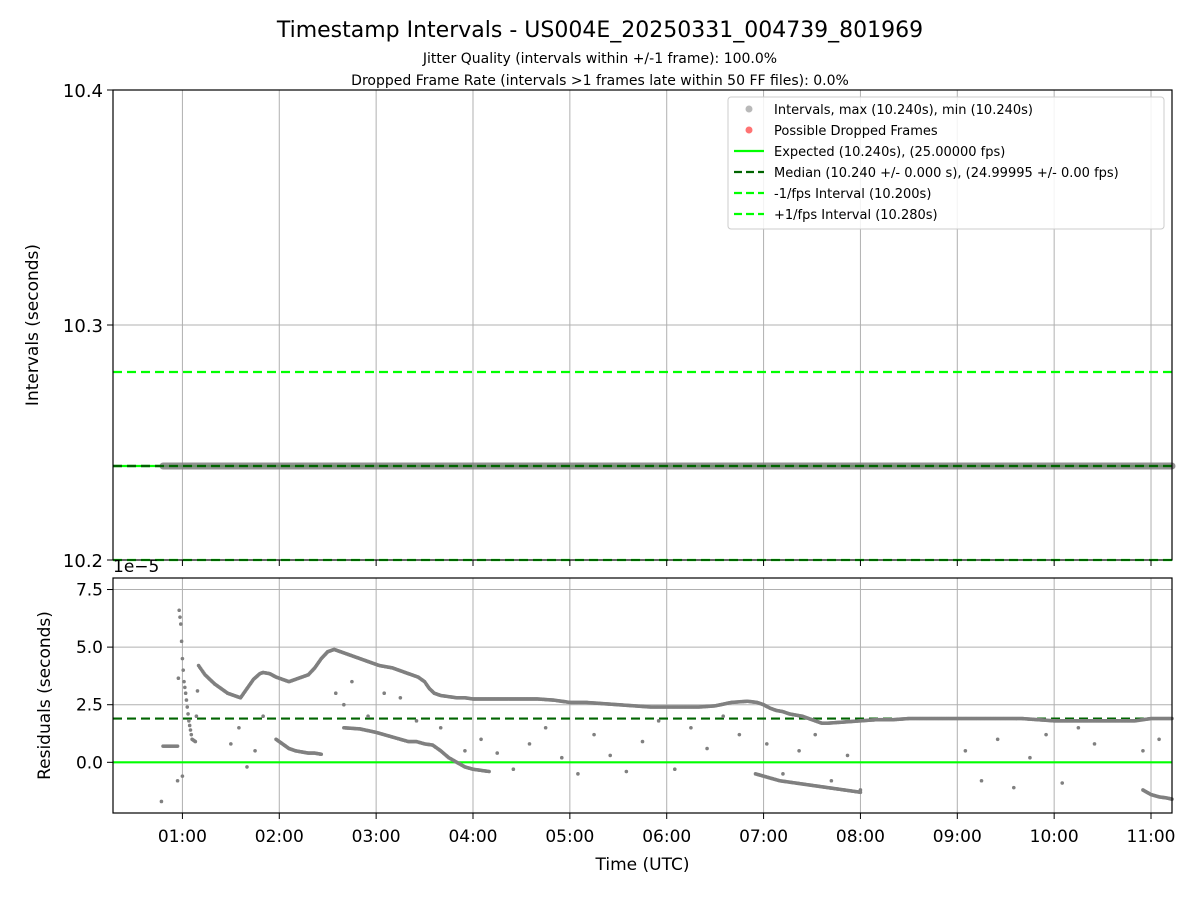  Describe the element at coordinates (666, 837) in the screenshot. I see `x-tick-label-06:00: 06:00` at that location.